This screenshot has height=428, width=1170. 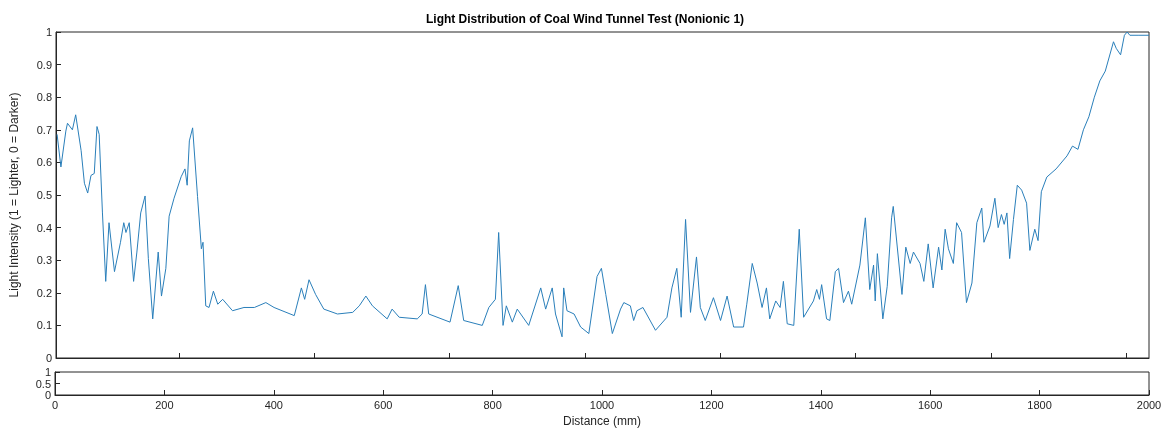 I want to click on y-tick-label: 0.1, so click(x=44, y=325).